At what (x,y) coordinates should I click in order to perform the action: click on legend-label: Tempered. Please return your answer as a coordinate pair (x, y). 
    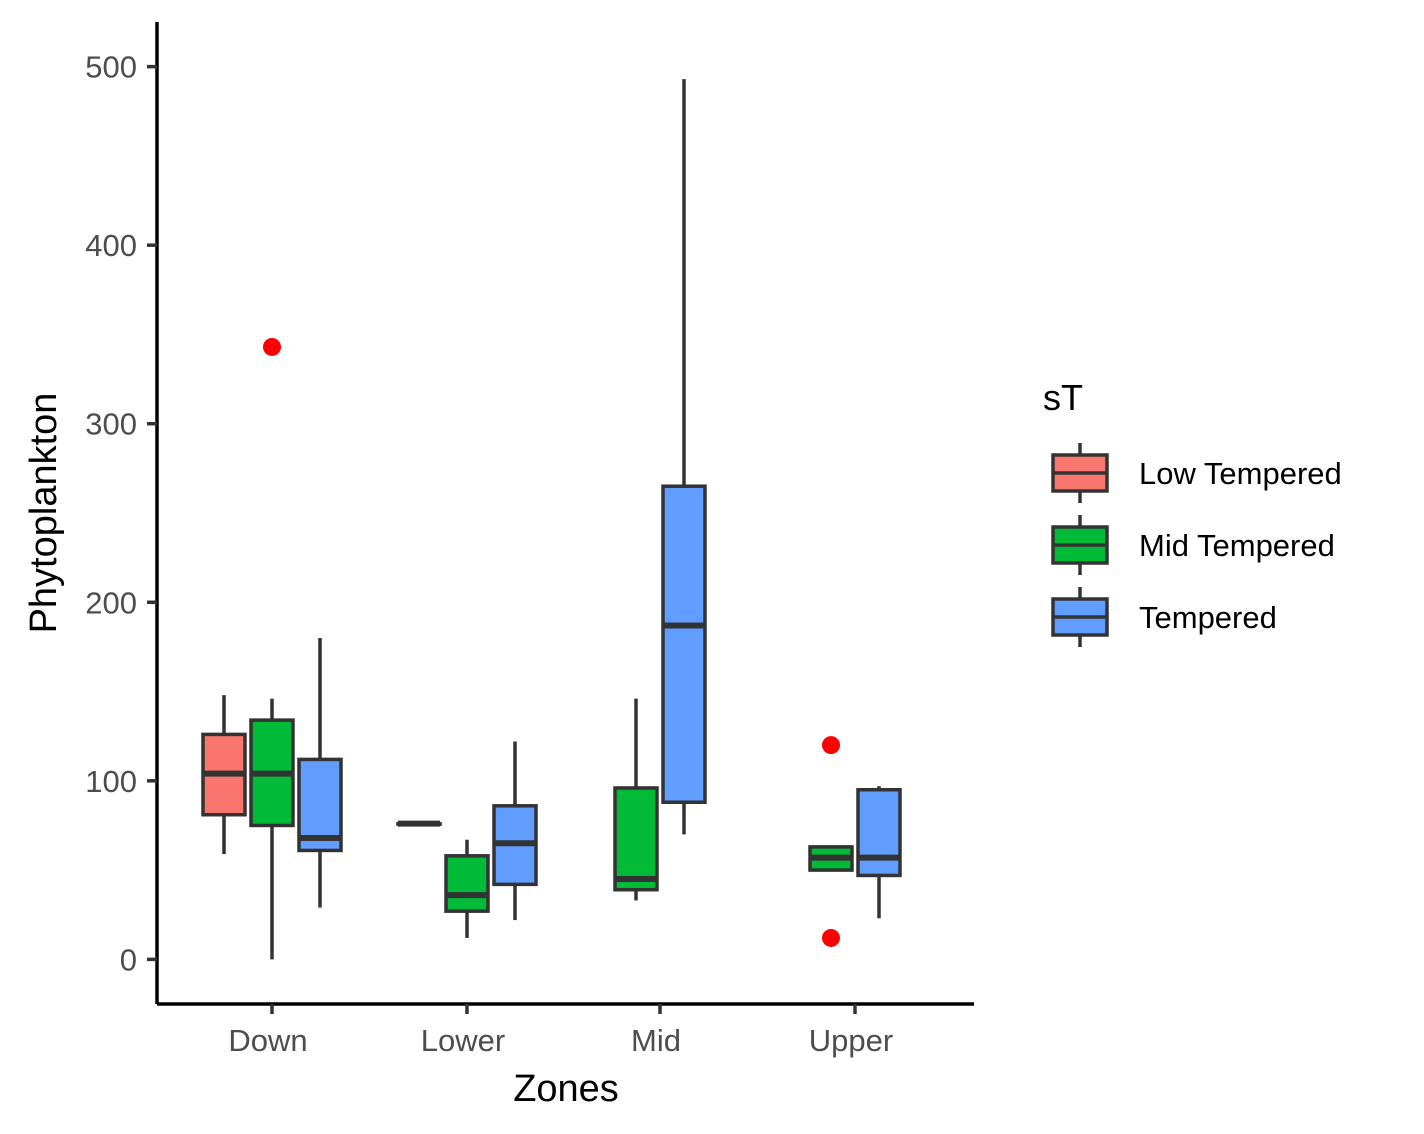
    Looking at the image, I should click on (1208, 617).